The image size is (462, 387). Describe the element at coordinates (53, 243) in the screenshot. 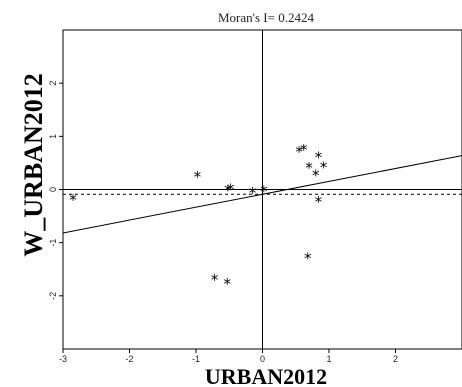

I see `y-tick-label: -1` at that location.